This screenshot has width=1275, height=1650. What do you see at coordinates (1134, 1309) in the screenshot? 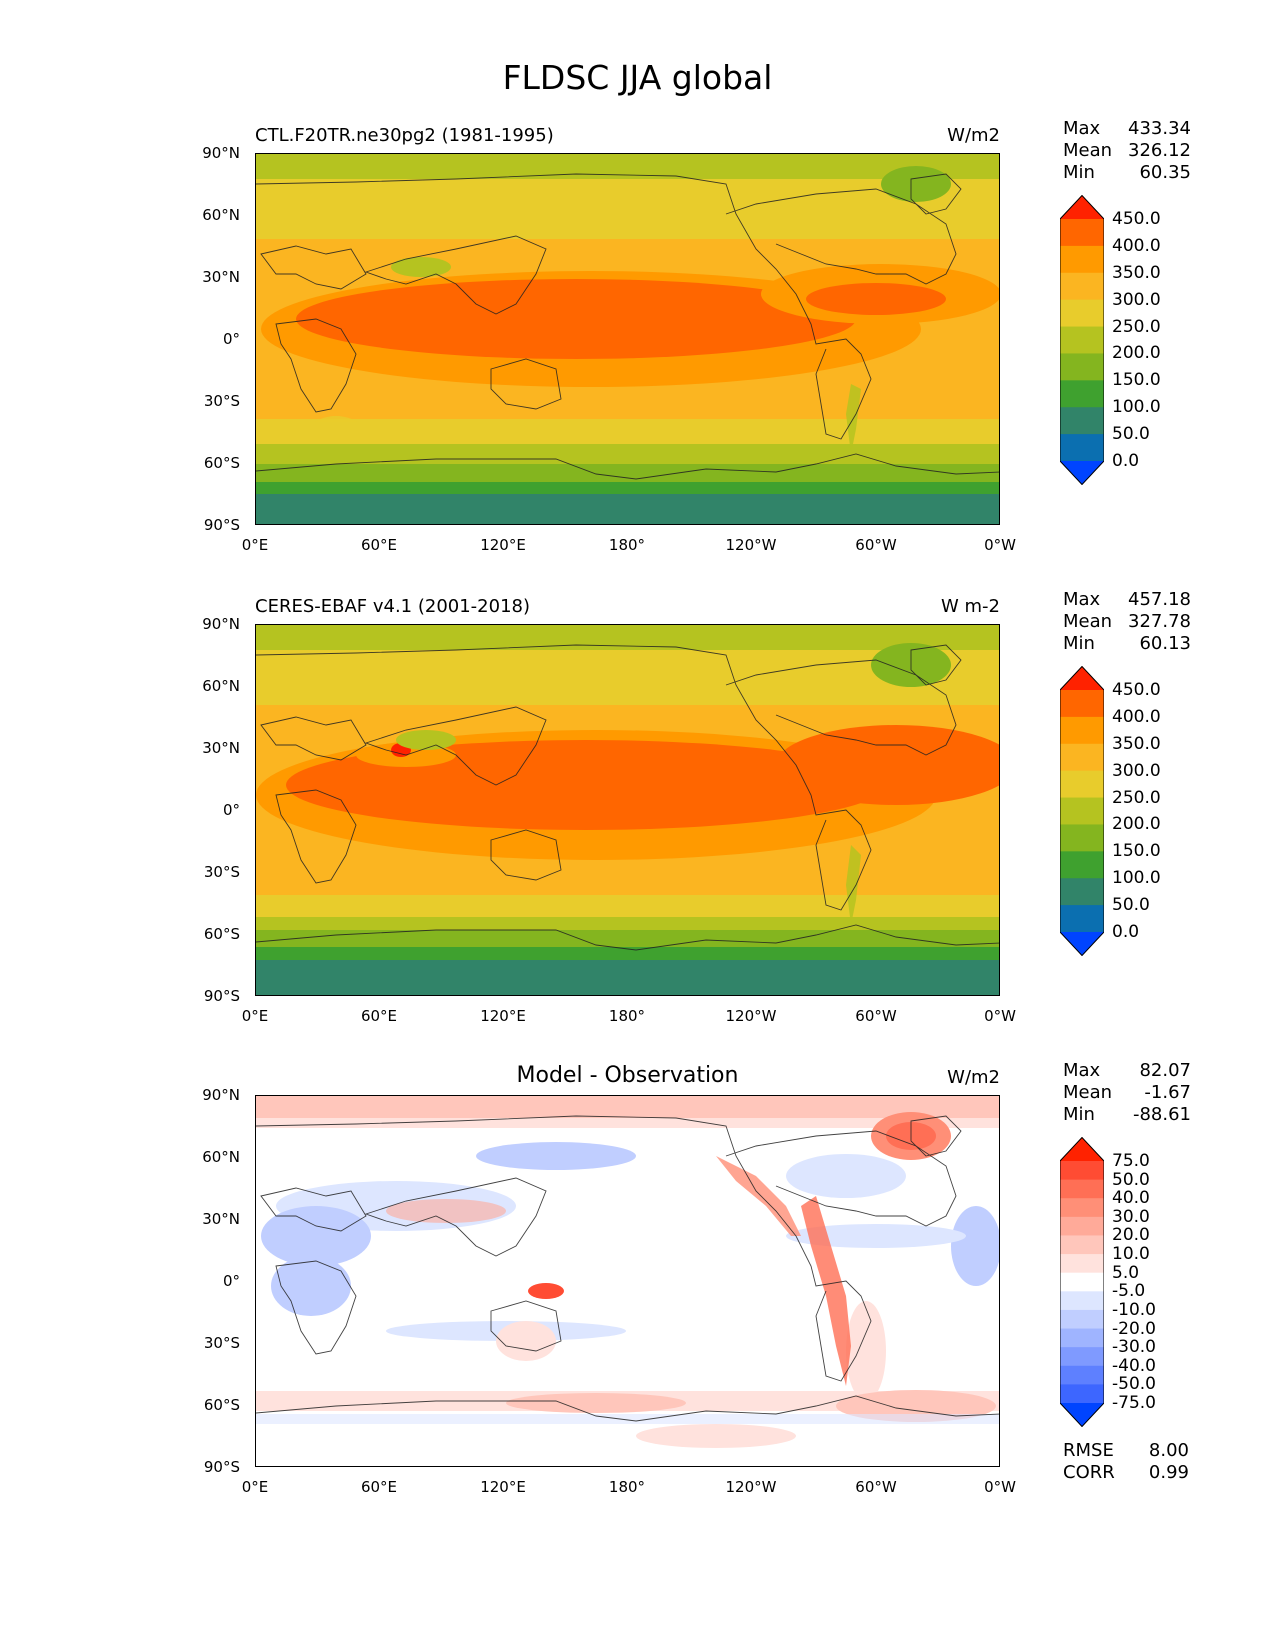
I see `colorbar-tick-label: -10.0` at bounding box center [1134, 1309].